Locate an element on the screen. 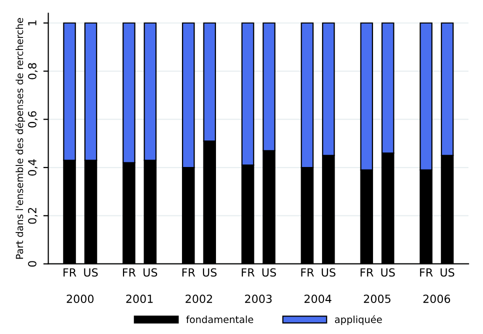 This screenshot has height=334, width=483. y-tick-label: 0,6 is located at coordinates (33, 119).